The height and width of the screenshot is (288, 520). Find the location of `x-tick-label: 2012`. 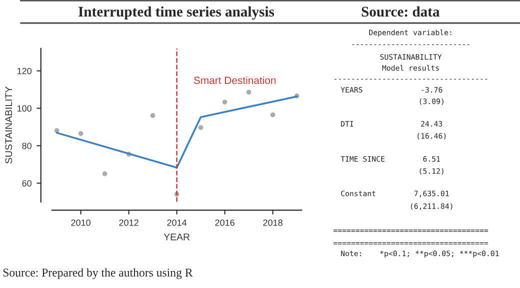

x-tick-label: 2012 is located at coordinates (128, 222).